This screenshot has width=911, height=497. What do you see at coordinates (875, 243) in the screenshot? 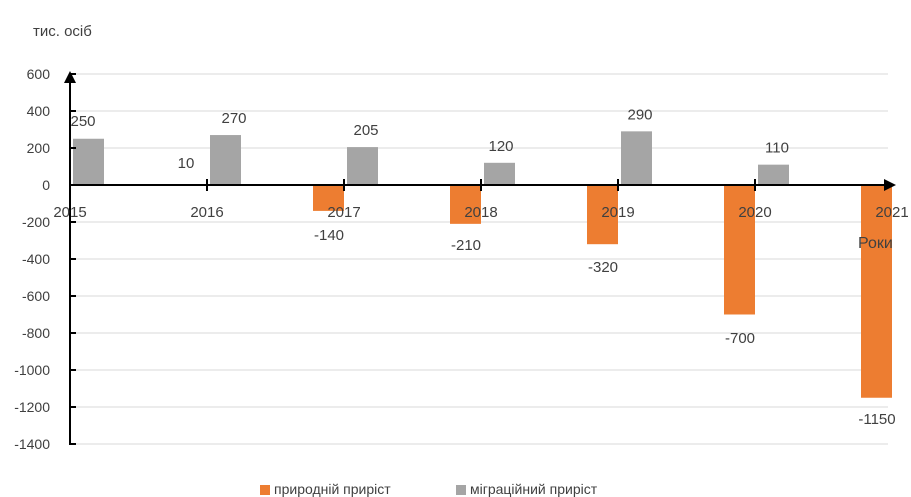
I see `x-axis-title: Роки` at bounding box center [875, 243].